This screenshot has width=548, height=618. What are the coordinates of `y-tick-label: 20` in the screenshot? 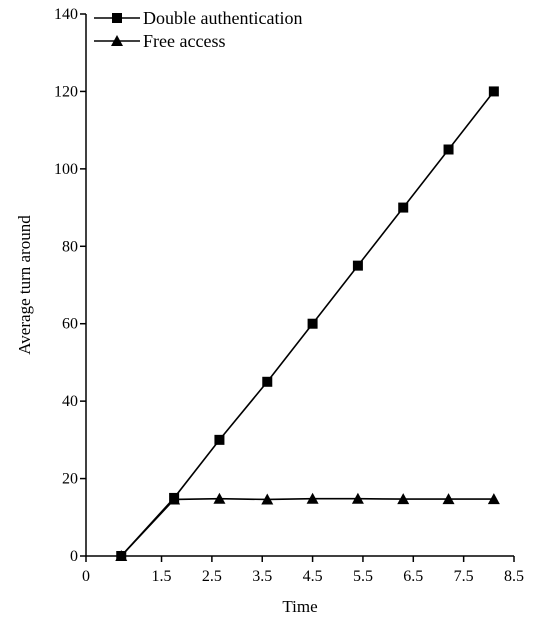 It's located at (70, 479).